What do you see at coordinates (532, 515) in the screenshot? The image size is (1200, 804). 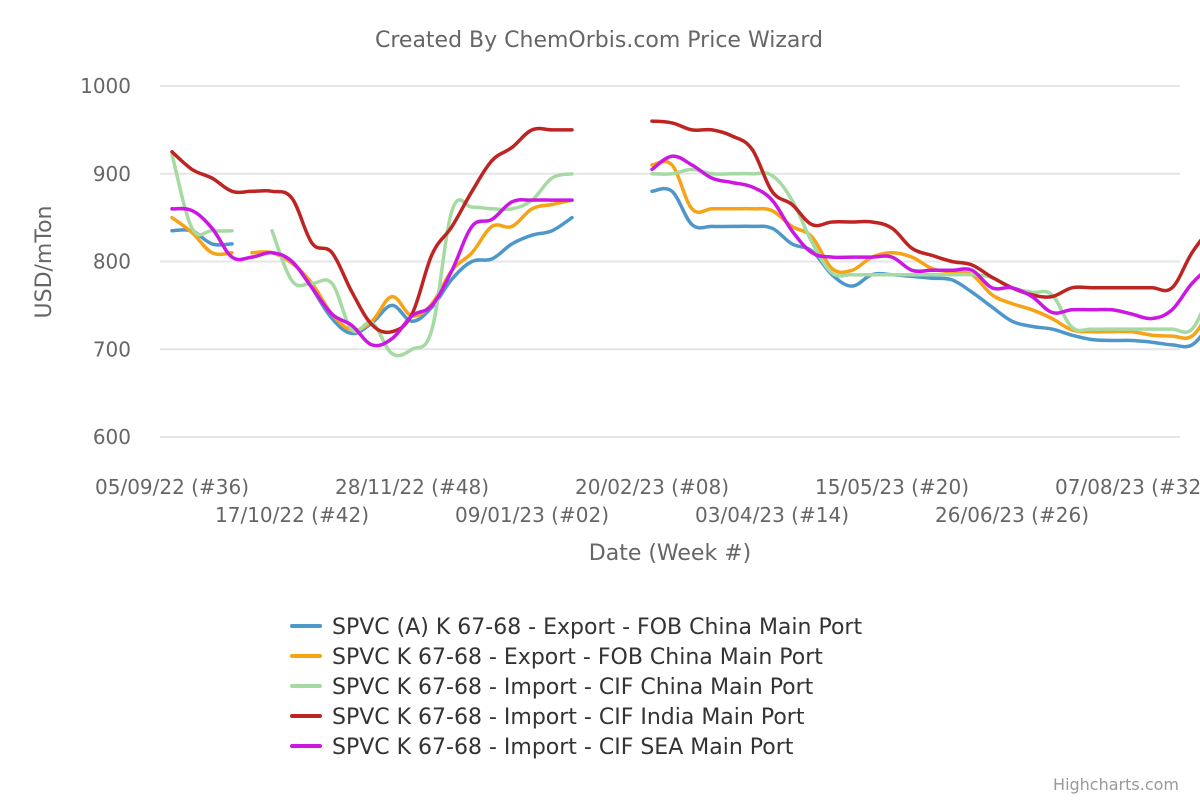 I see `x-tick-label: 09/01/23 (#02)` at bounding box center [532, 515].